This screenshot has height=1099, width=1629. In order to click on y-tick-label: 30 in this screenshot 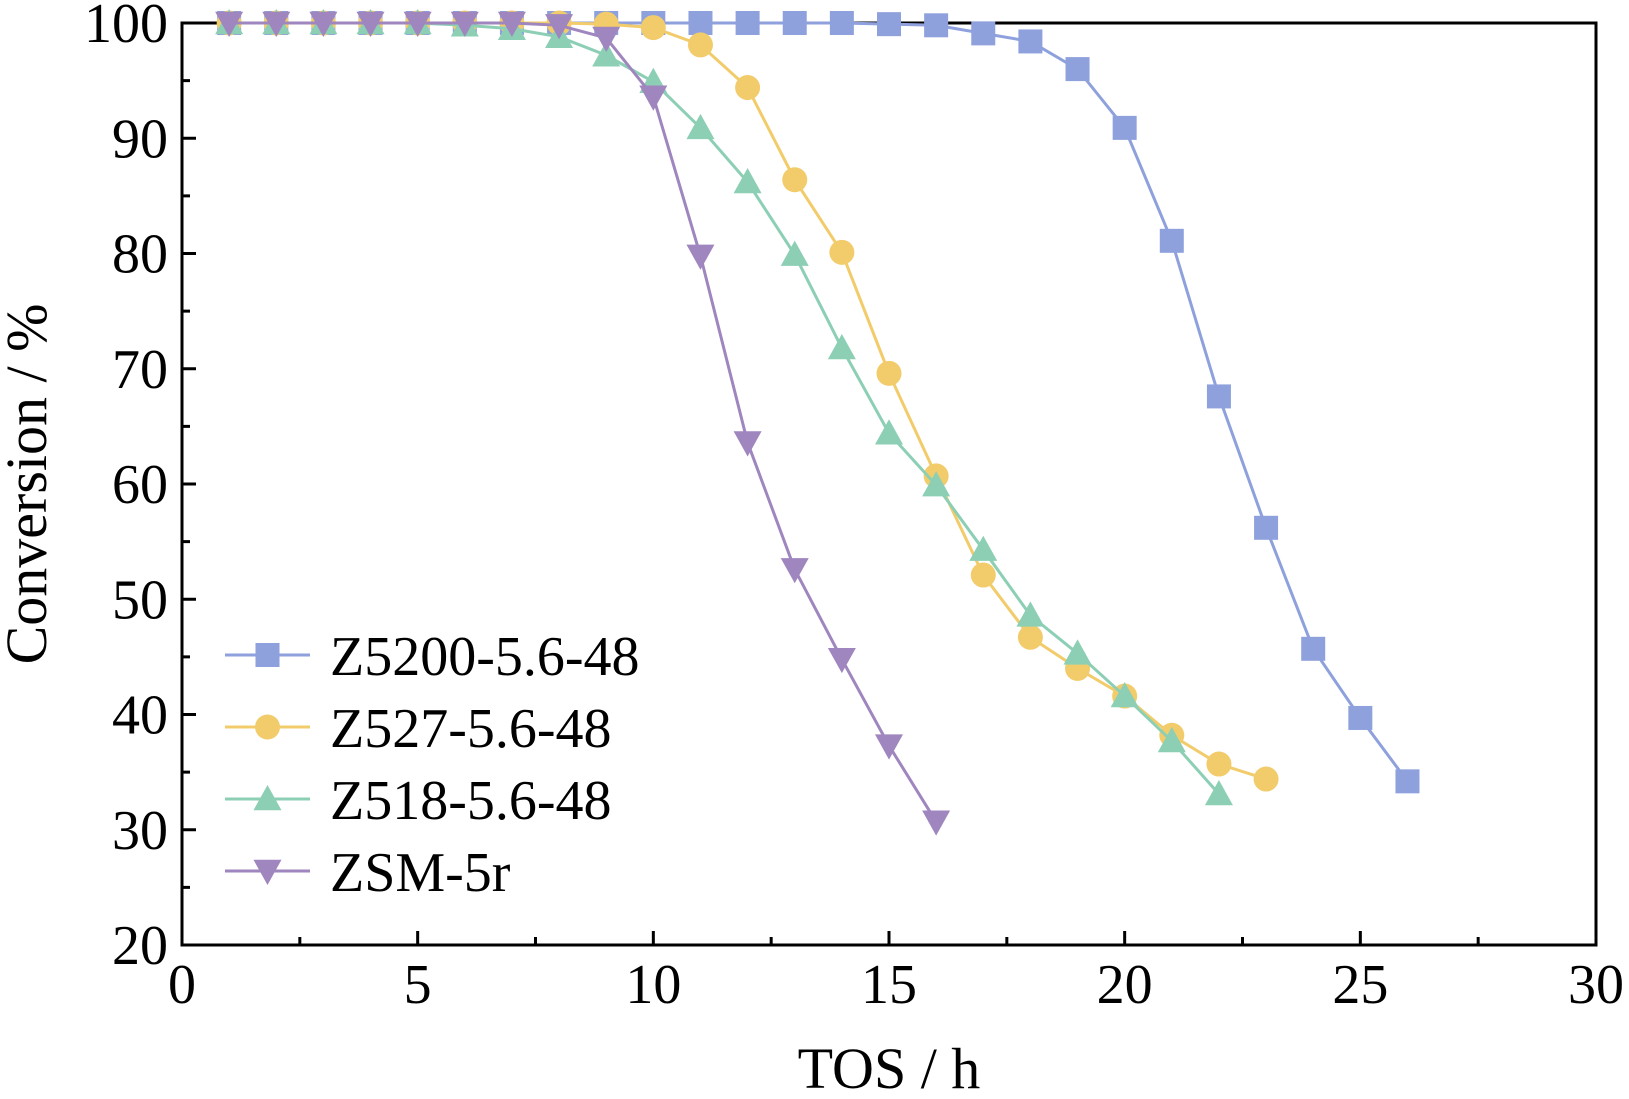, I will do `click(140, 831)`.